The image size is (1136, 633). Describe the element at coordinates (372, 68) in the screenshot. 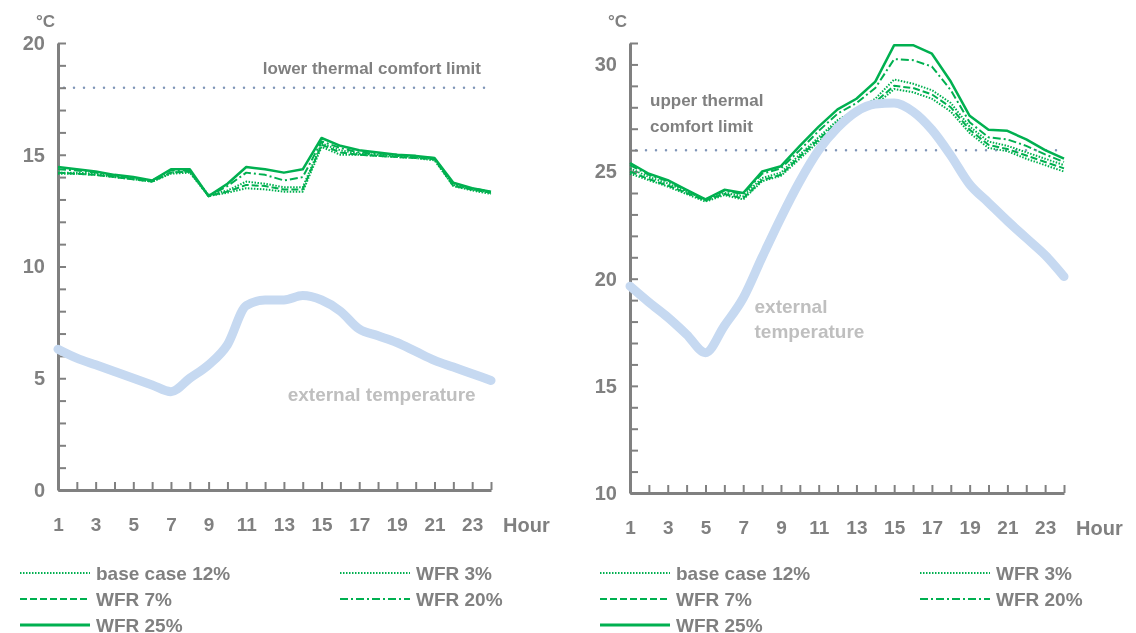

I see `ref-line-label: lower thermal comfort limit` at that location.